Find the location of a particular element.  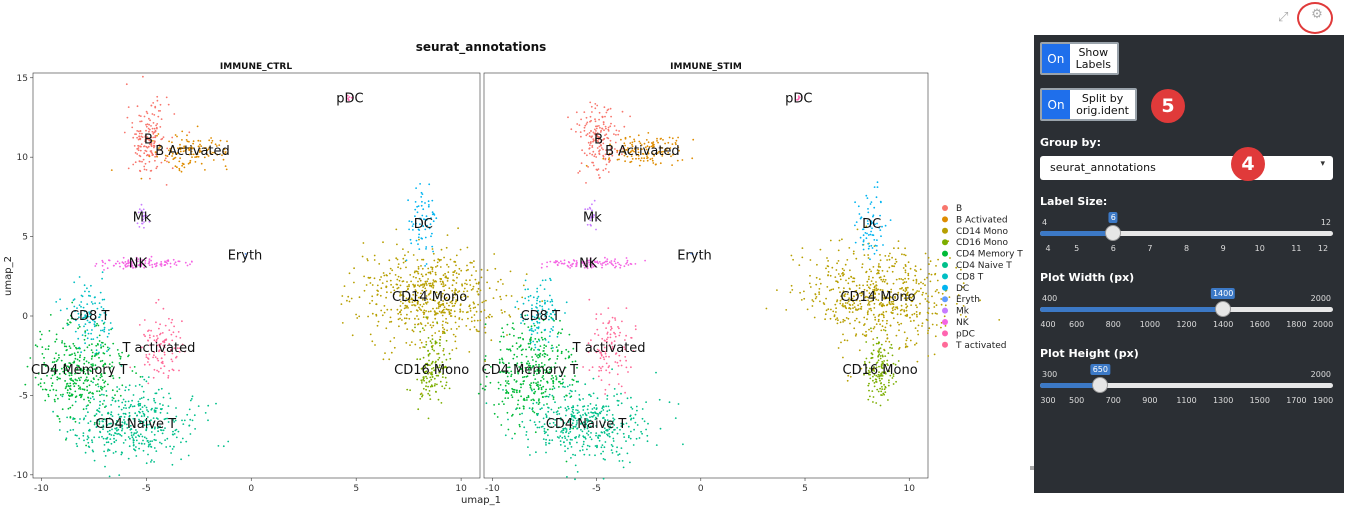

split-toggle: On Split by orig.ident is located at coordinates (1088, 104).